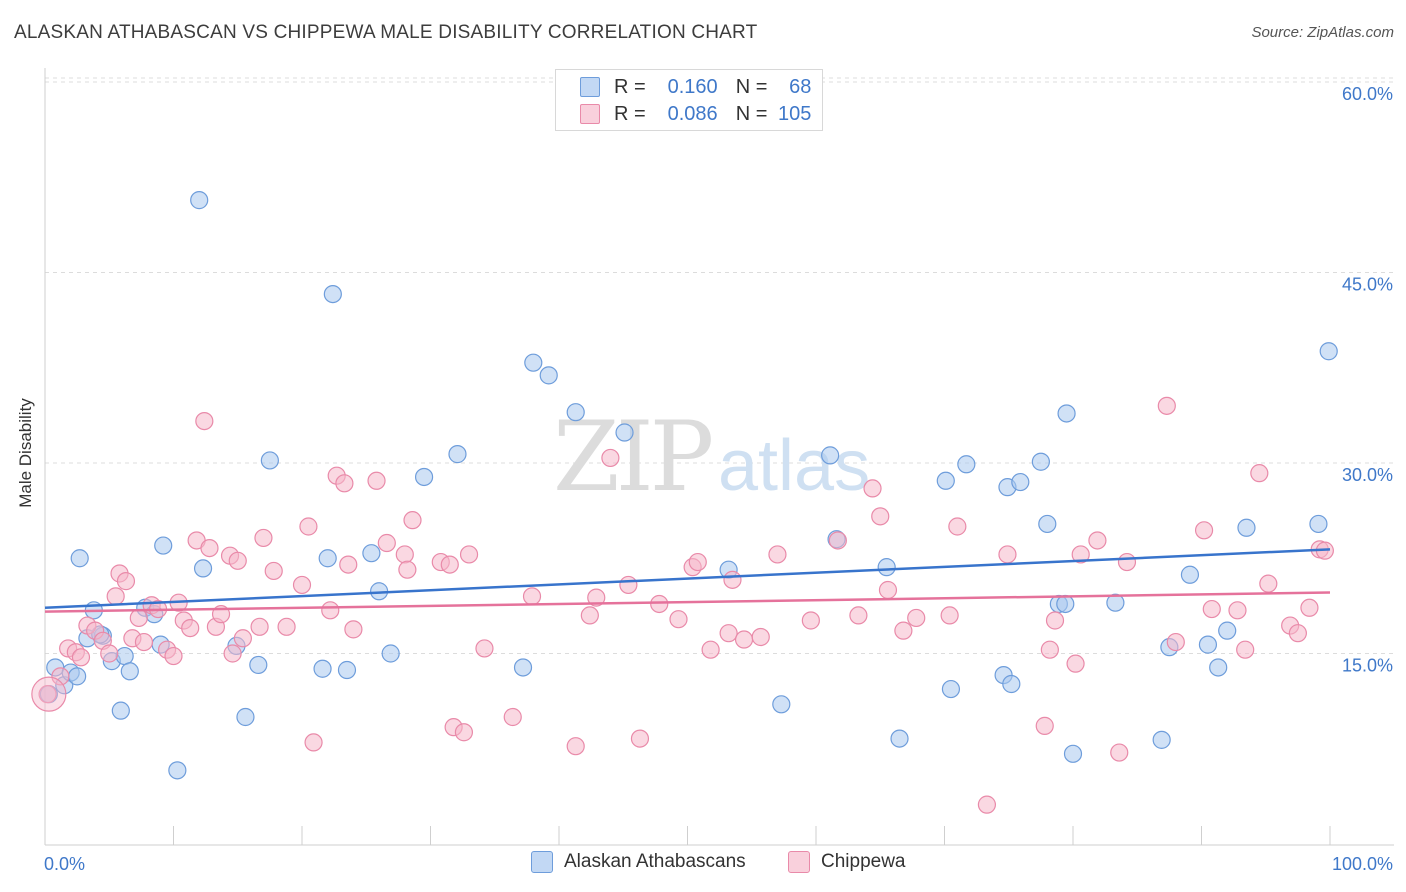  What do you see at coordinates (25, 453) in the screenshot?
I see `y-axis-label: Male Disability` at bounding box center [25, 453].